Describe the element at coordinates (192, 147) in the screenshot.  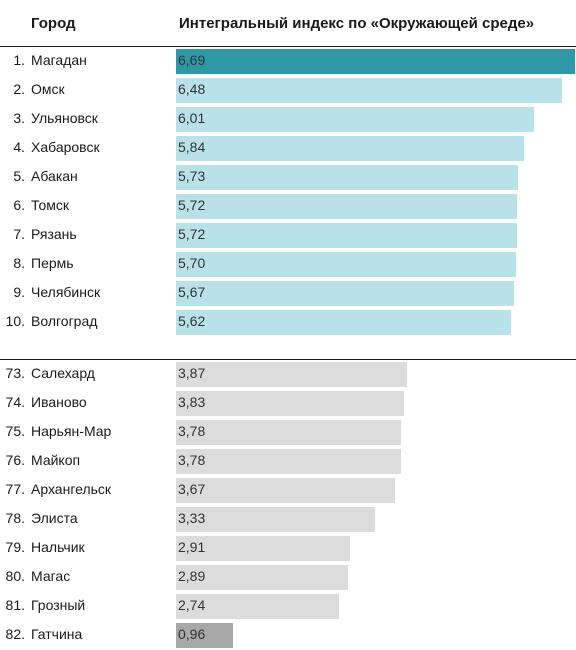
I see `value-label: 5,84` at that location.